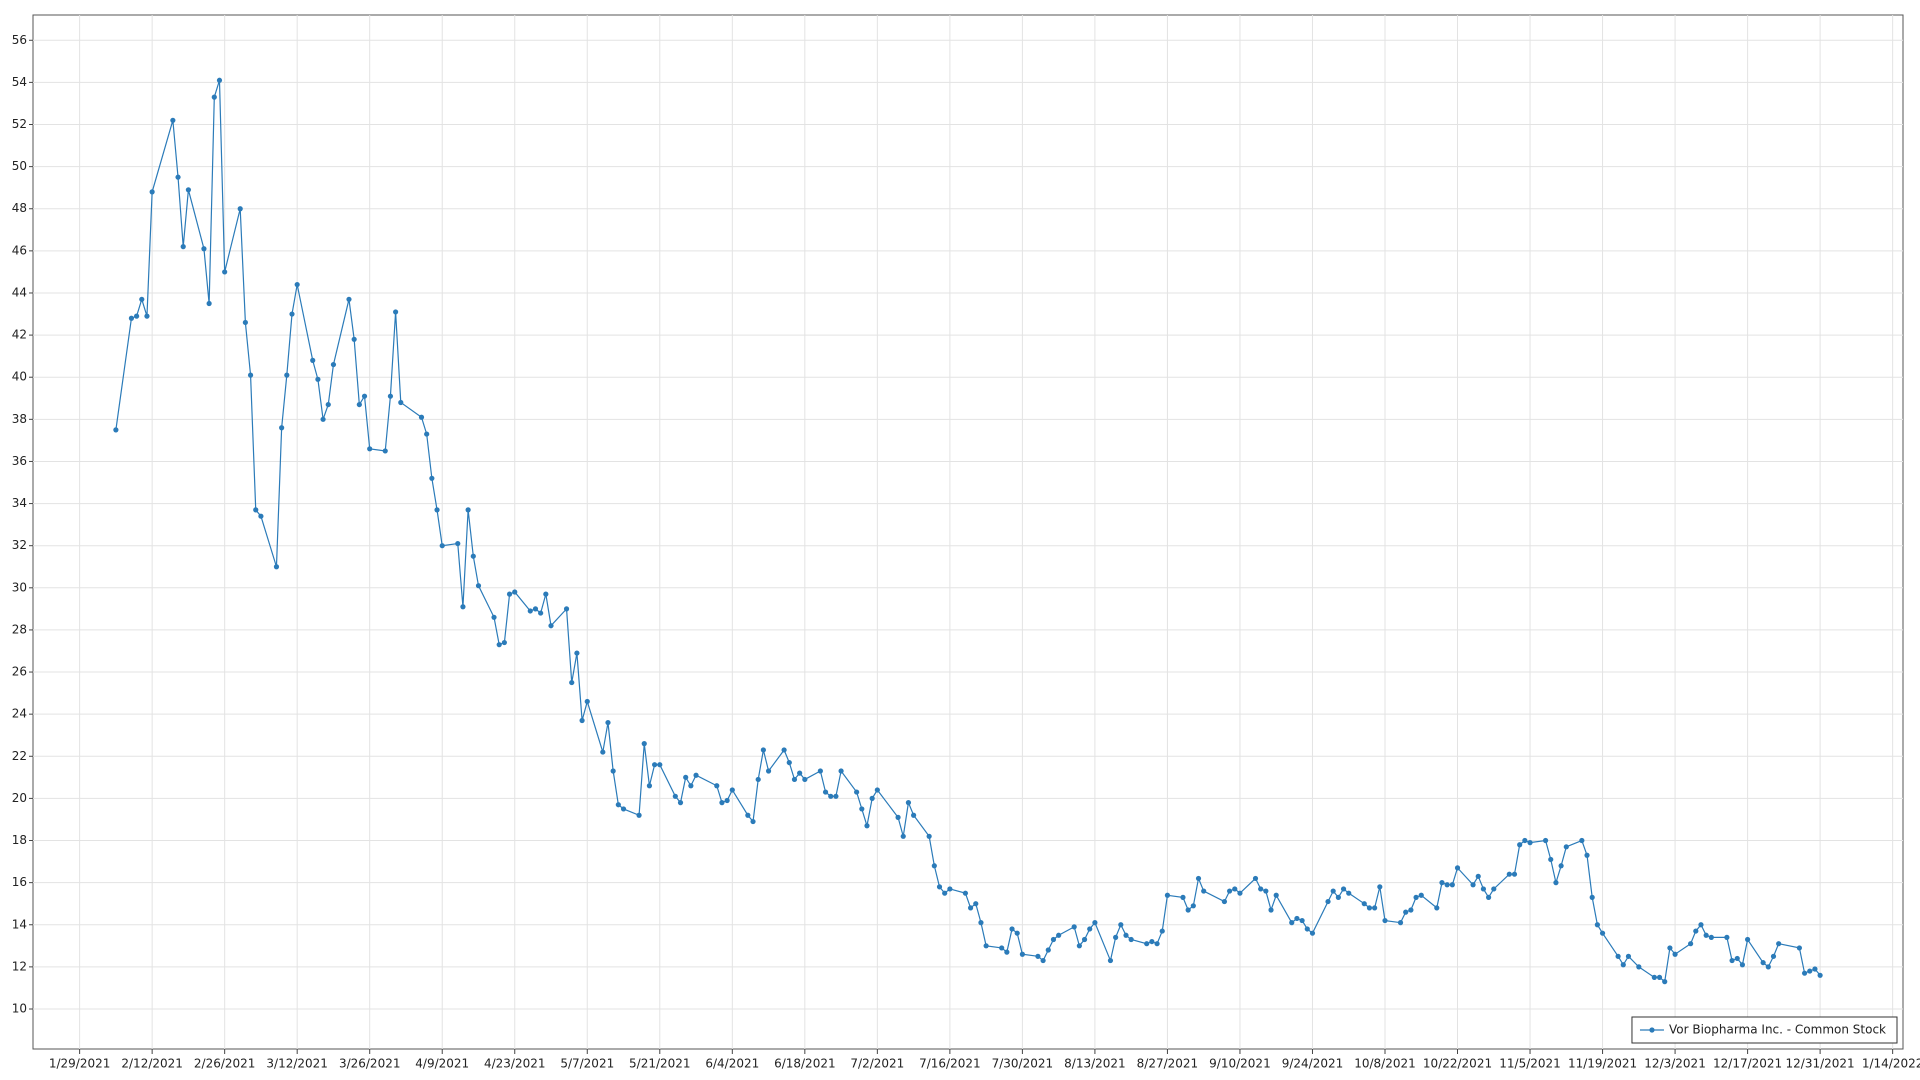  Describe the element at coordinates (19, 208) in the screenshot. I see `y-tick-label: 48` at that location.